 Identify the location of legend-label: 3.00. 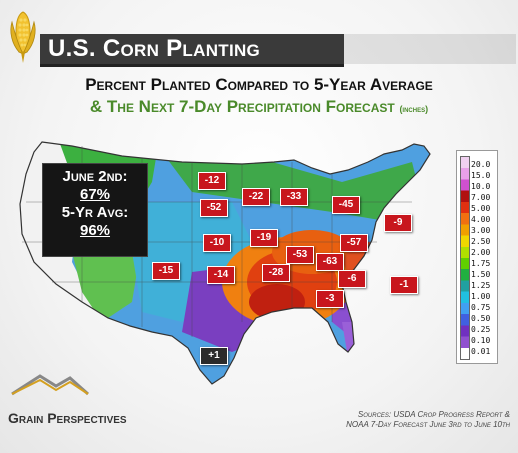
(481, 230).